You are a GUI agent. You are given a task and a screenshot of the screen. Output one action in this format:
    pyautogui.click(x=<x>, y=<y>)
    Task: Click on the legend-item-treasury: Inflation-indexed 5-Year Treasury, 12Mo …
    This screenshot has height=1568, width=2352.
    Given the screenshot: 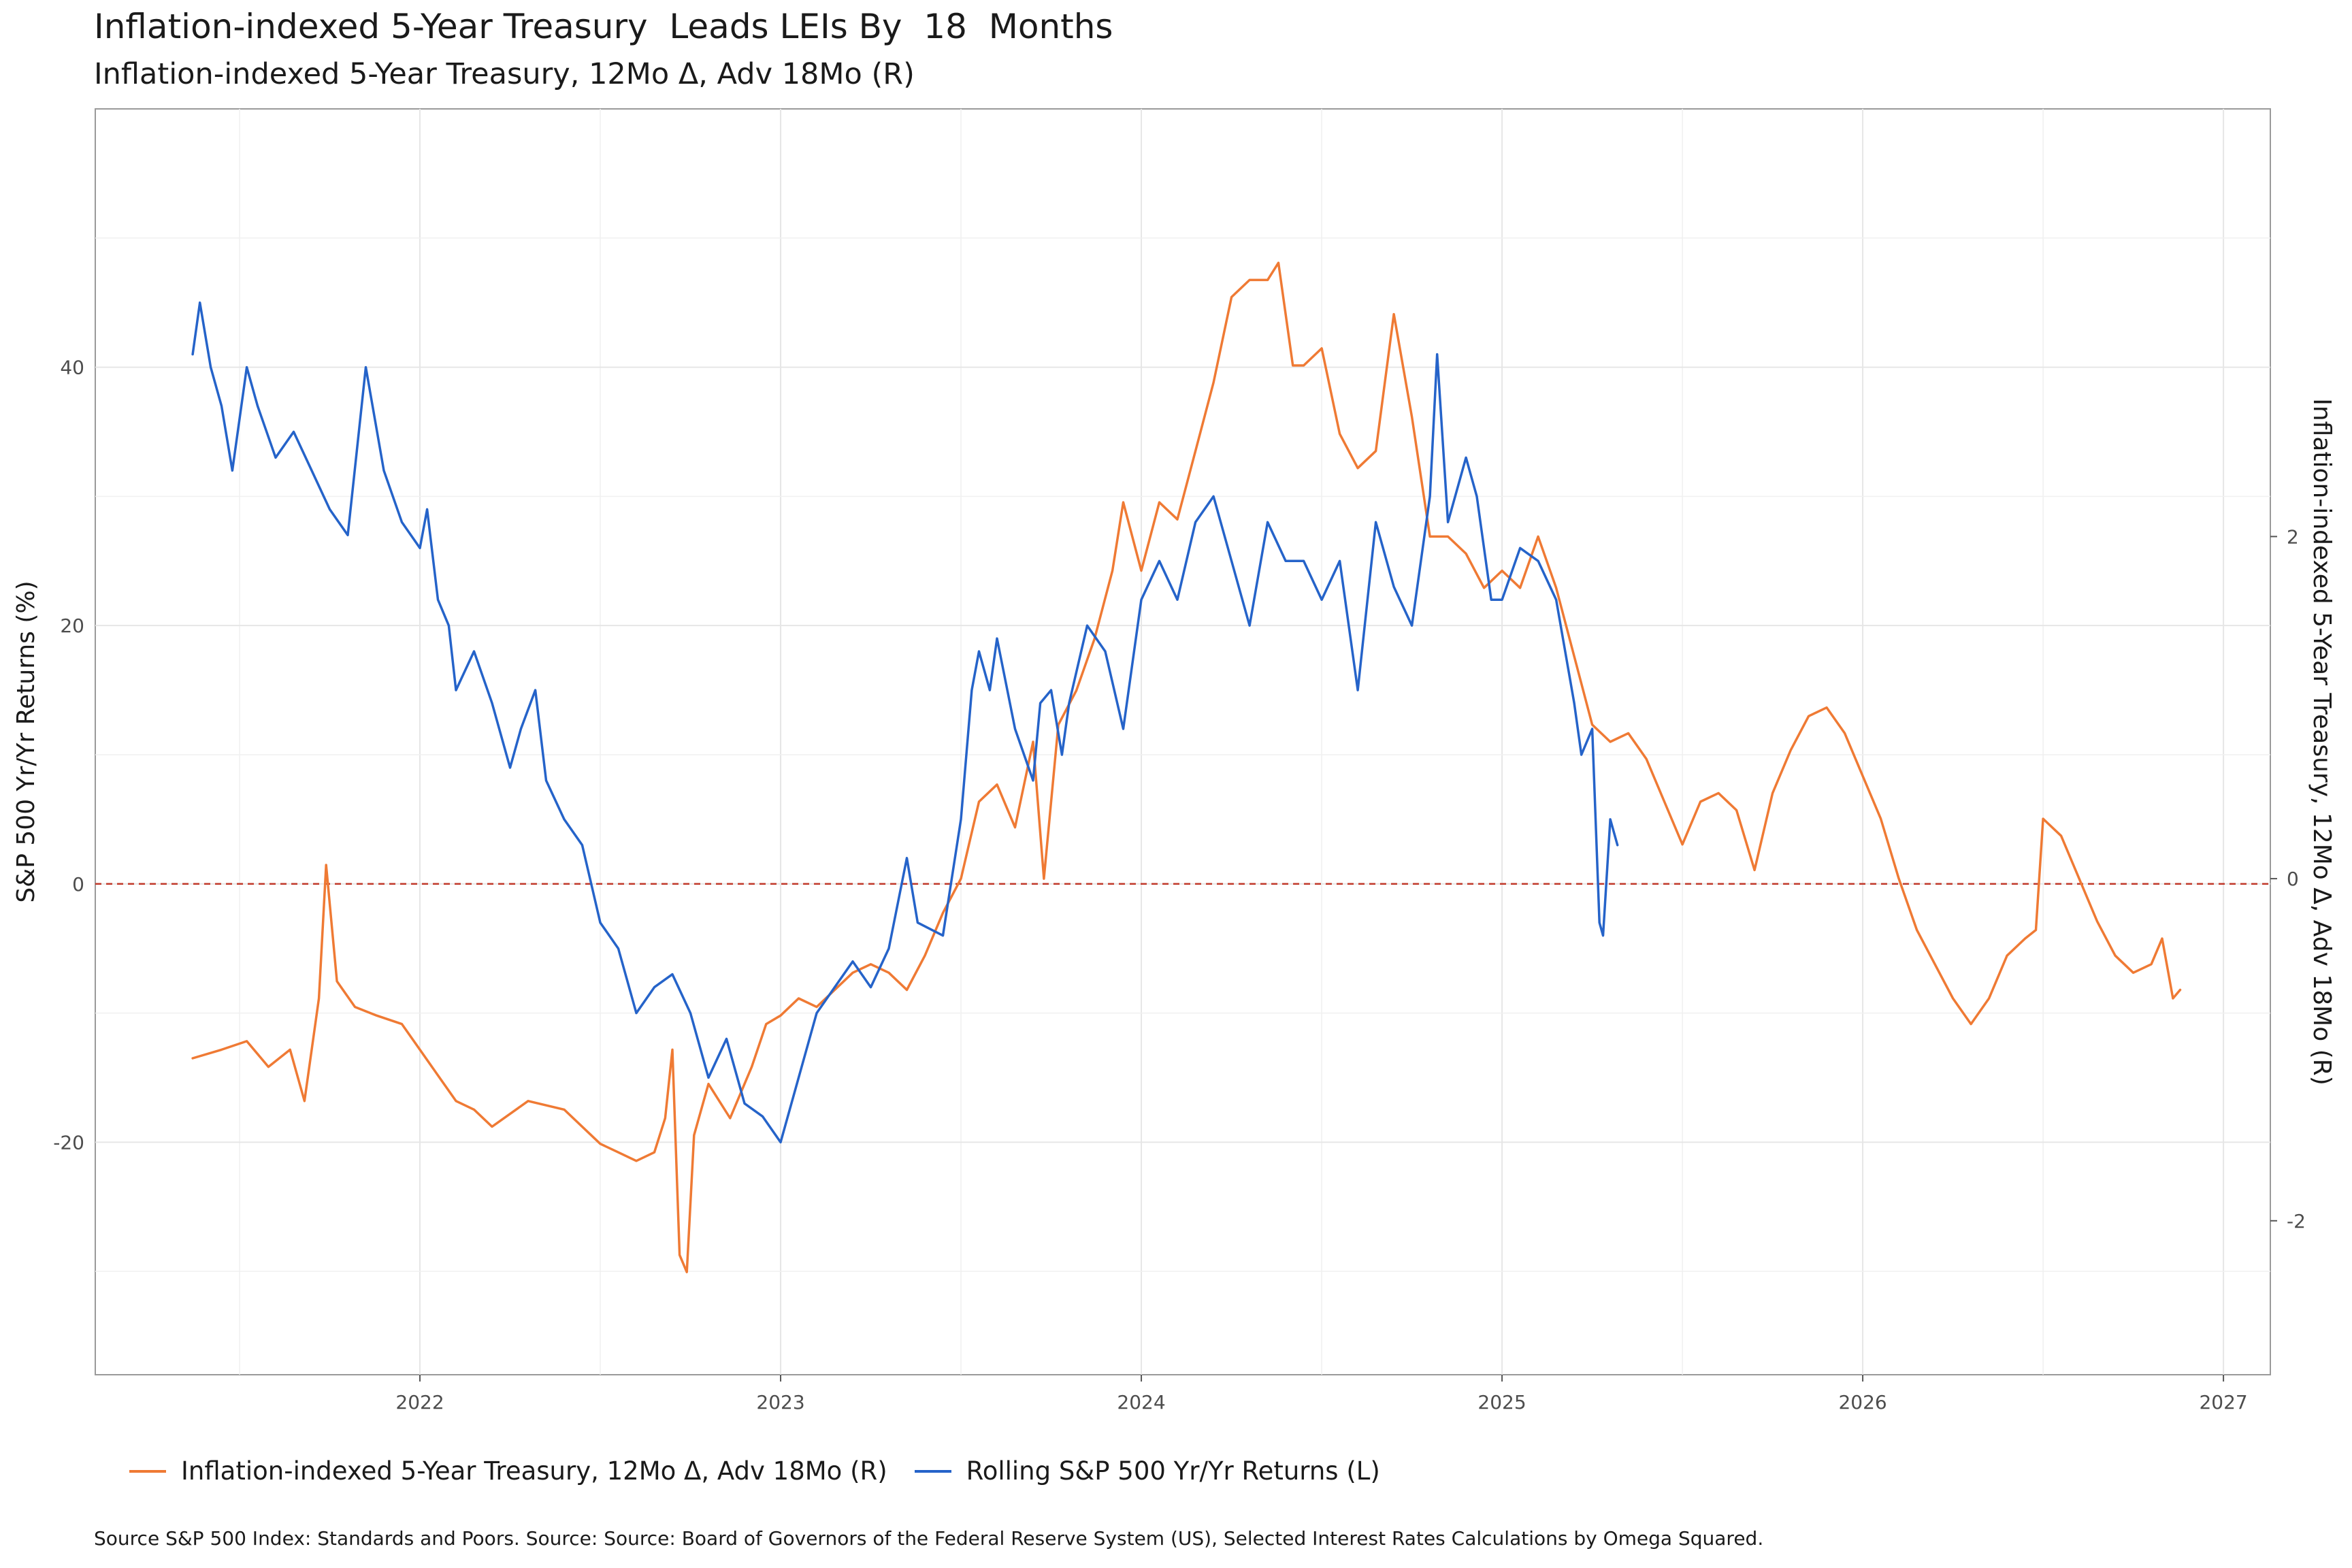 What is the action you would take?
    pyautogui.click(x=508, y=1471)
    